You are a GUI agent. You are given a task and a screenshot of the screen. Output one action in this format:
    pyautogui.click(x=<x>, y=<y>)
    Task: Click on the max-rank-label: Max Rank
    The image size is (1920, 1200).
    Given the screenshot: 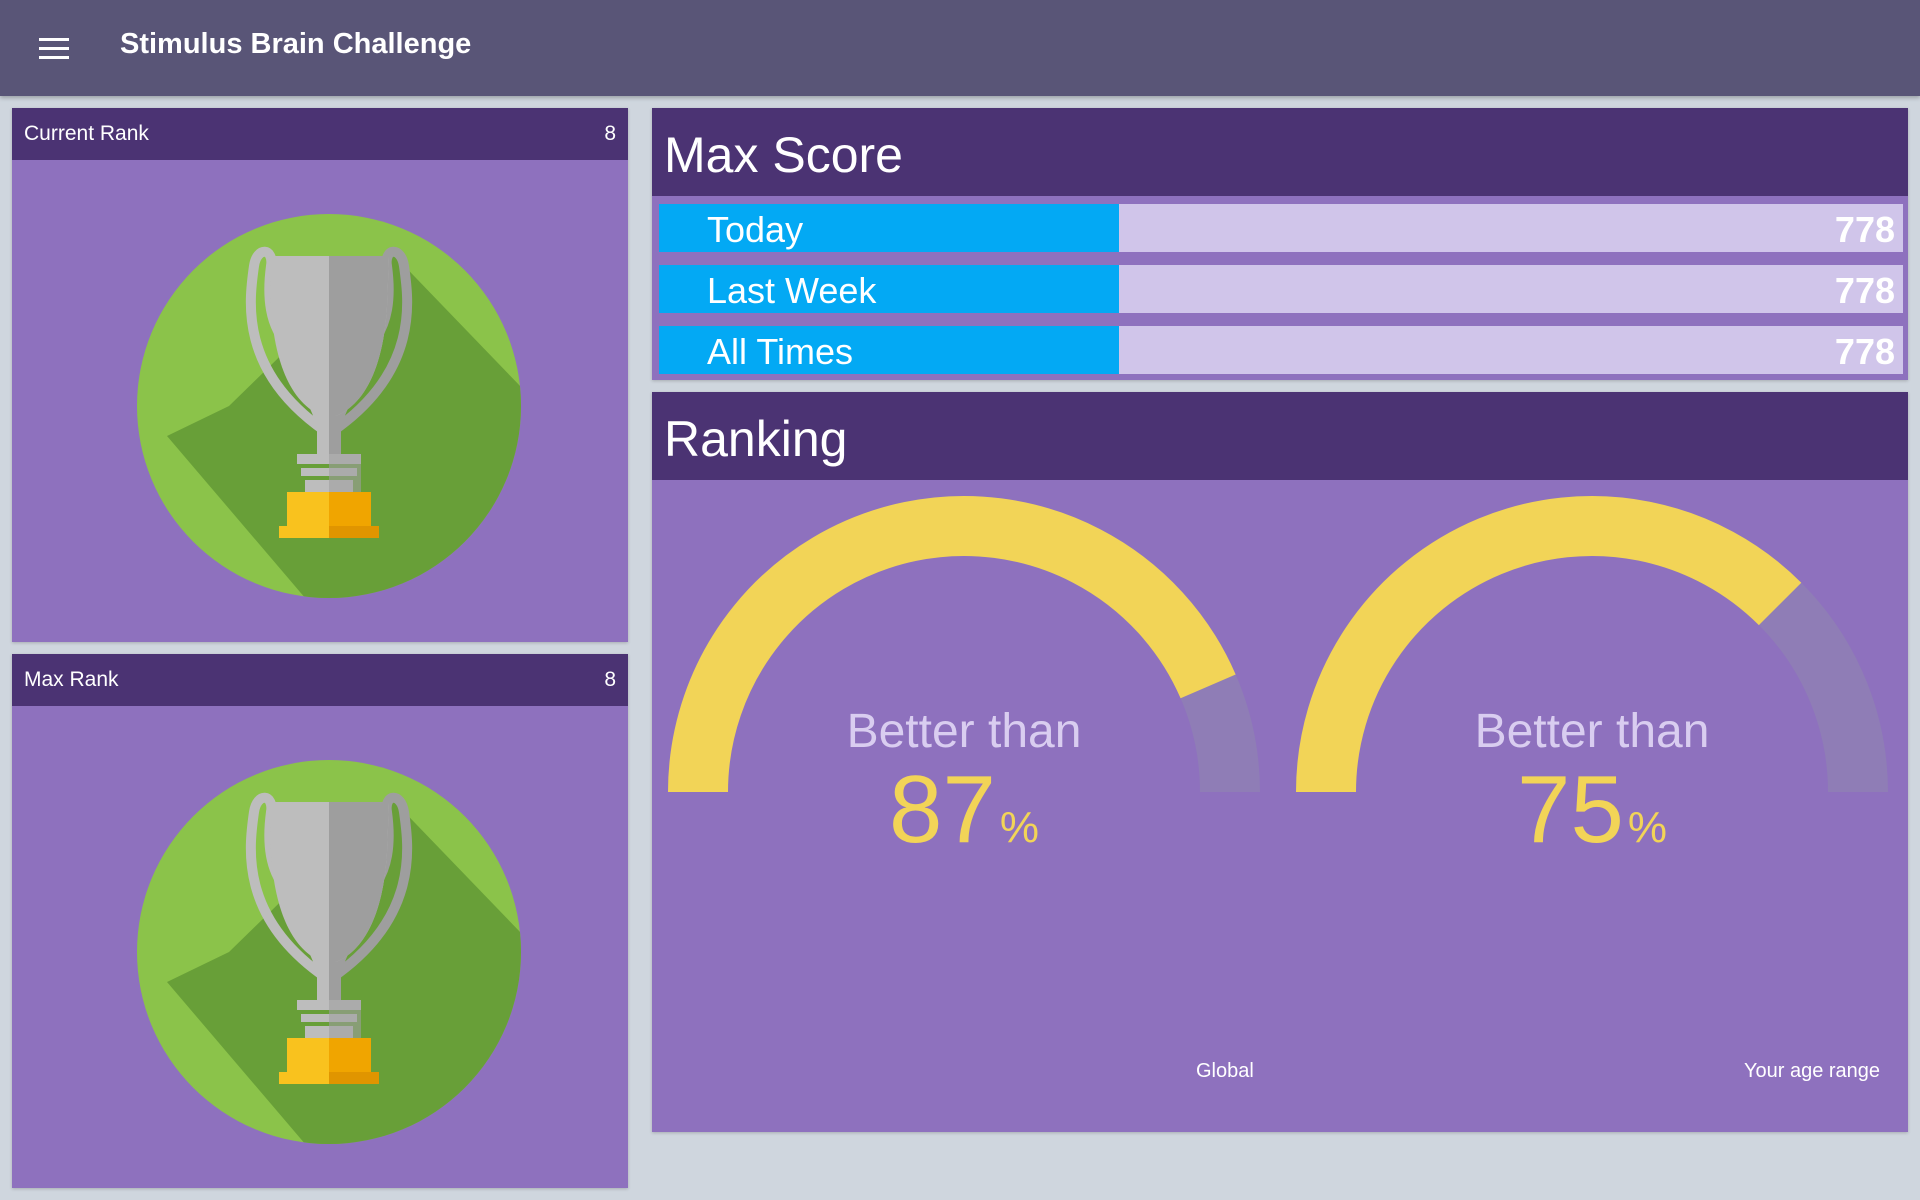 What is the action you would take?
    pyautogui.click(x=71, y=679)
    